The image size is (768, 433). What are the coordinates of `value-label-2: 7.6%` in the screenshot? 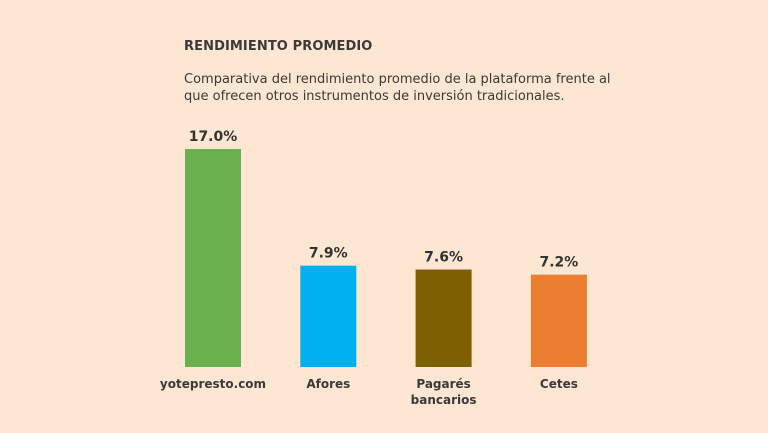 It's located at (443, 258).